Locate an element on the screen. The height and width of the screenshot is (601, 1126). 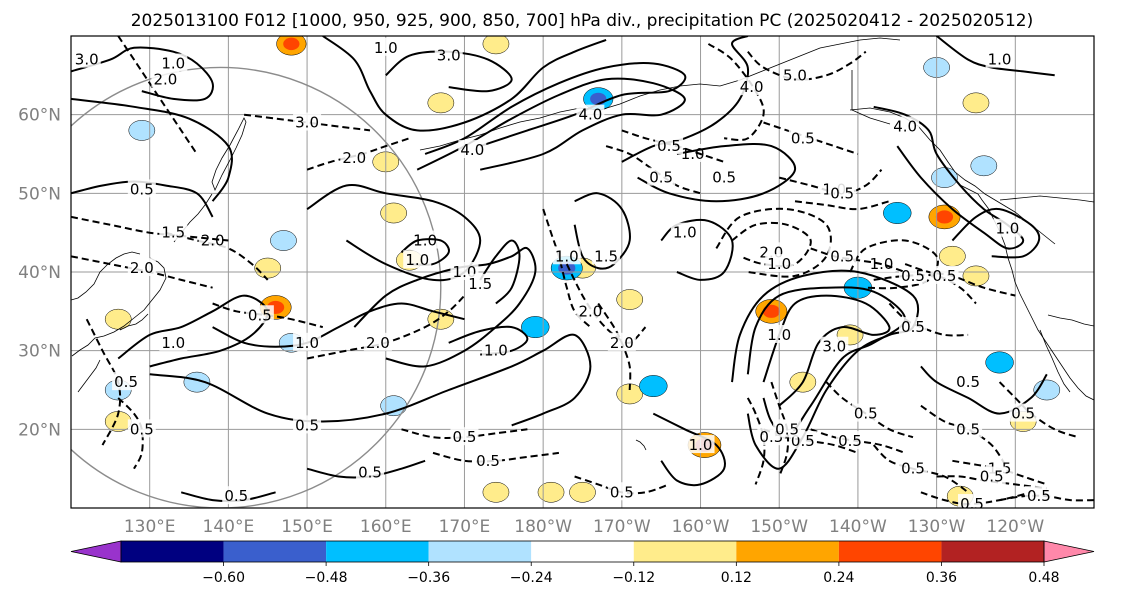
lat-tick-label: 30°N is located at coordinates (39, 352).